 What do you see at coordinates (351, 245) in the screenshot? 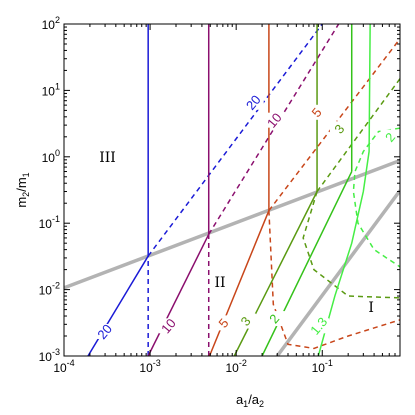
I see `contour-4-dashed-curve` at bounding box center [351, 245].